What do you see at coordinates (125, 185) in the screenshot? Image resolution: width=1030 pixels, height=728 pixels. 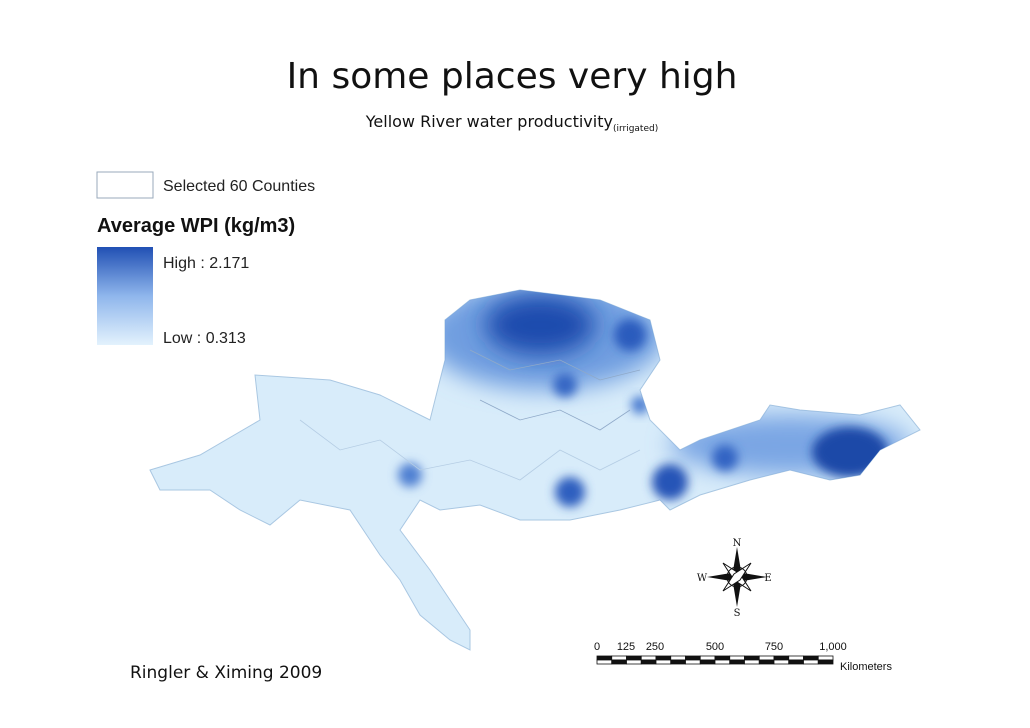 I see `legend-swatch` at bounding box center [125, 185].